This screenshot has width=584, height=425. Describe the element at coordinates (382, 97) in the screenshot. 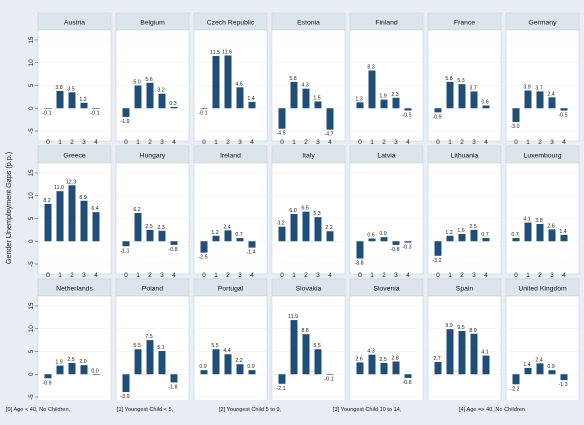

I see `data-label: 1.9` at that location.